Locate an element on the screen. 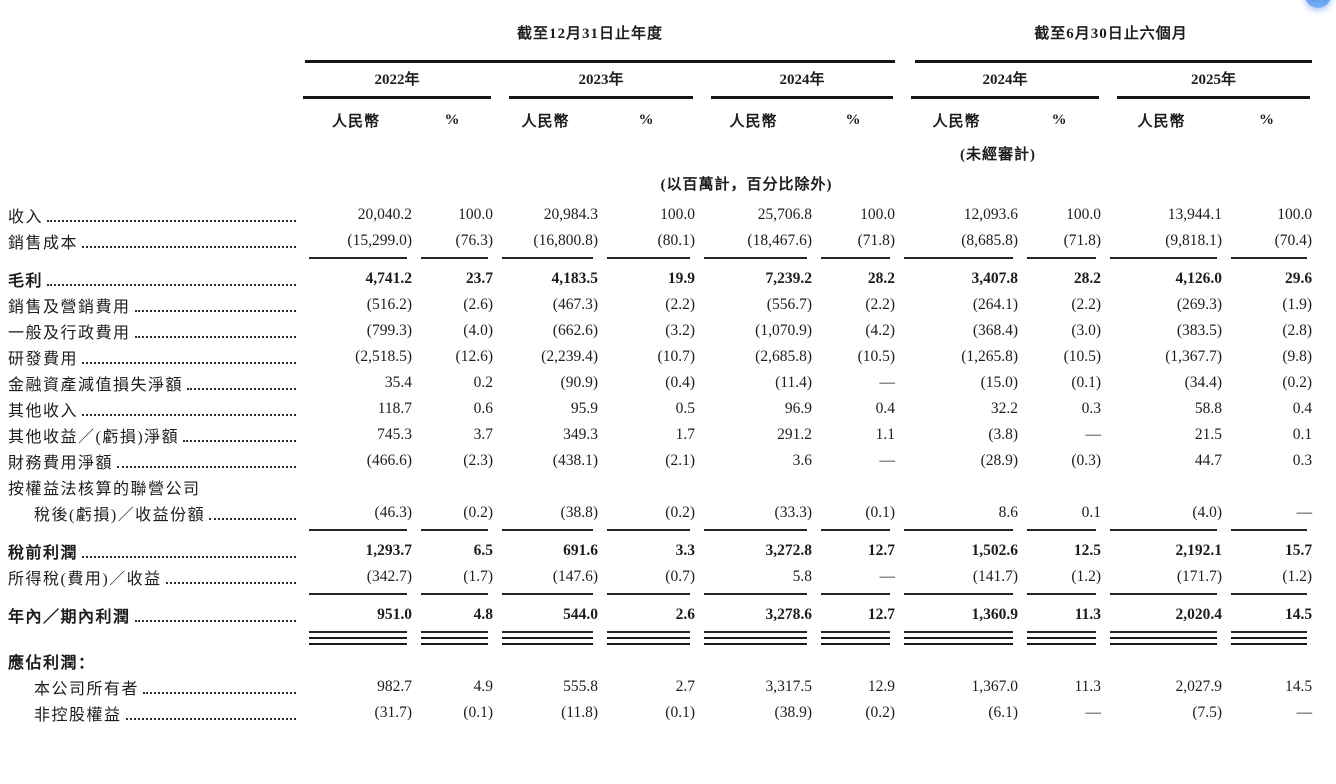 The width and height of the screenshot is (1336, 784). cell-value: 544.0 is located at coordinates (580, 614).